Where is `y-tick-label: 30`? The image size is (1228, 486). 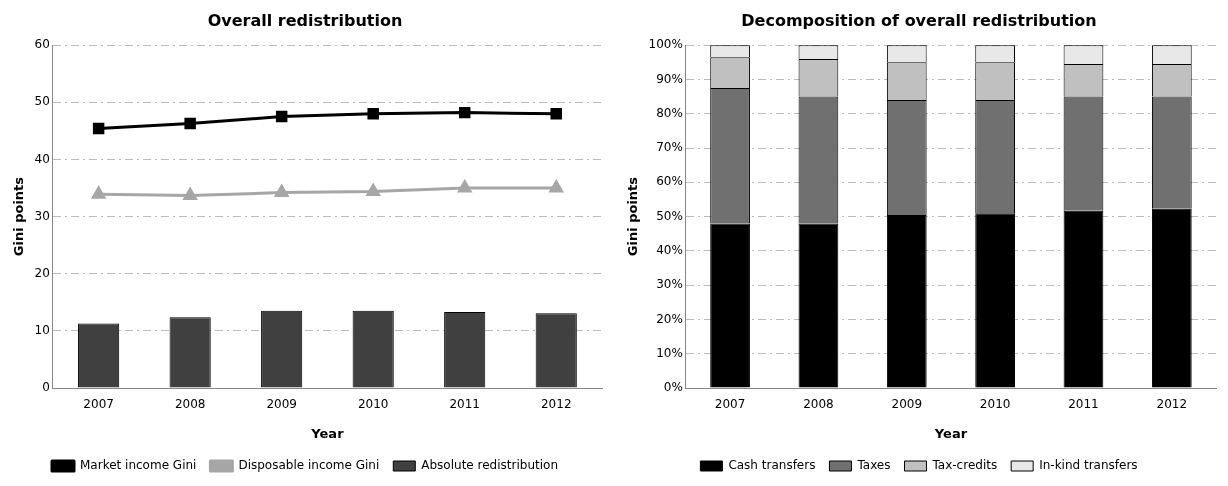
y-tick-label: 30 is located at coordinates (42, 215).